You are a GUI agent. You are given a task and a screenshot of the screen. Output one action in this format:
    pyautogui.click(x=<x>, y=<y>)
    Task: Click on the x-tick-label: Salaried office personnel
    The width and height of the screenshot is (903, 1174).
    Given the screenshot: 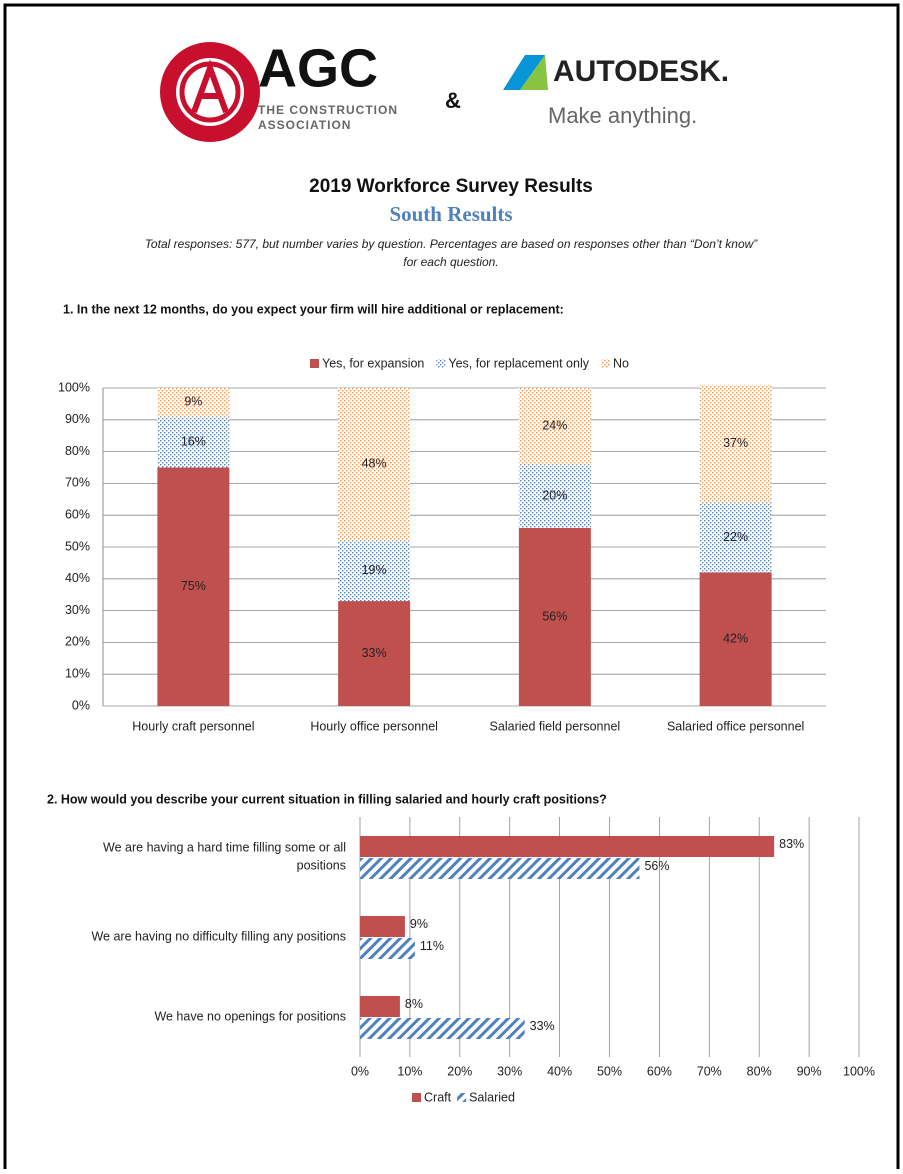 What is the action you would take?
    pyautogui.click(x=735, y=726)
    